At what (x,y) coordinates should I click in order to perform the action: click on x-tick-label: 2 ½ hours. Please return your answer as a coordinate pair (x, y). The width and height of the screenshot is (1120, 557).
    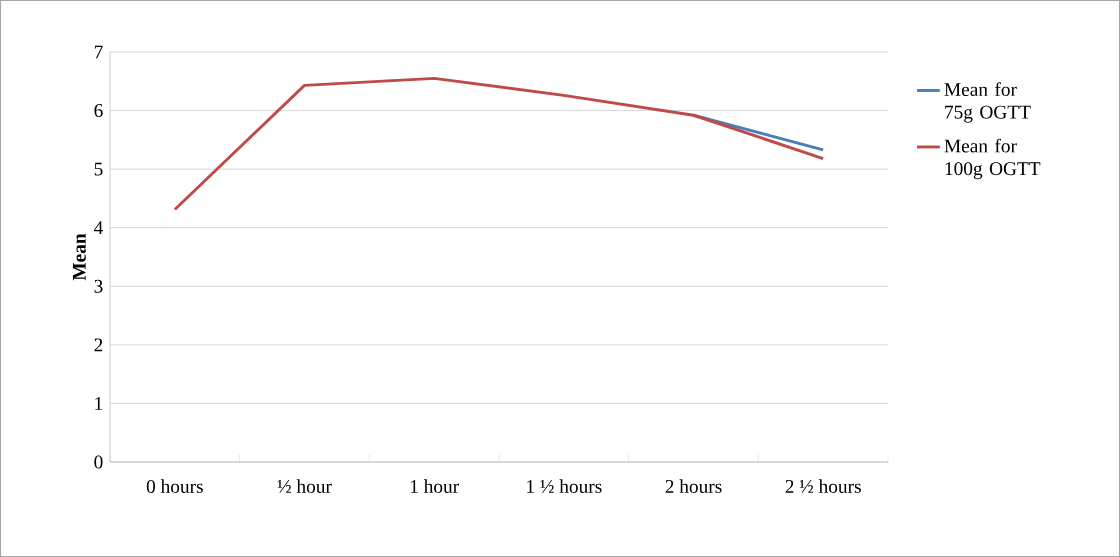
    Looking at the image, I should click on (823, 486).